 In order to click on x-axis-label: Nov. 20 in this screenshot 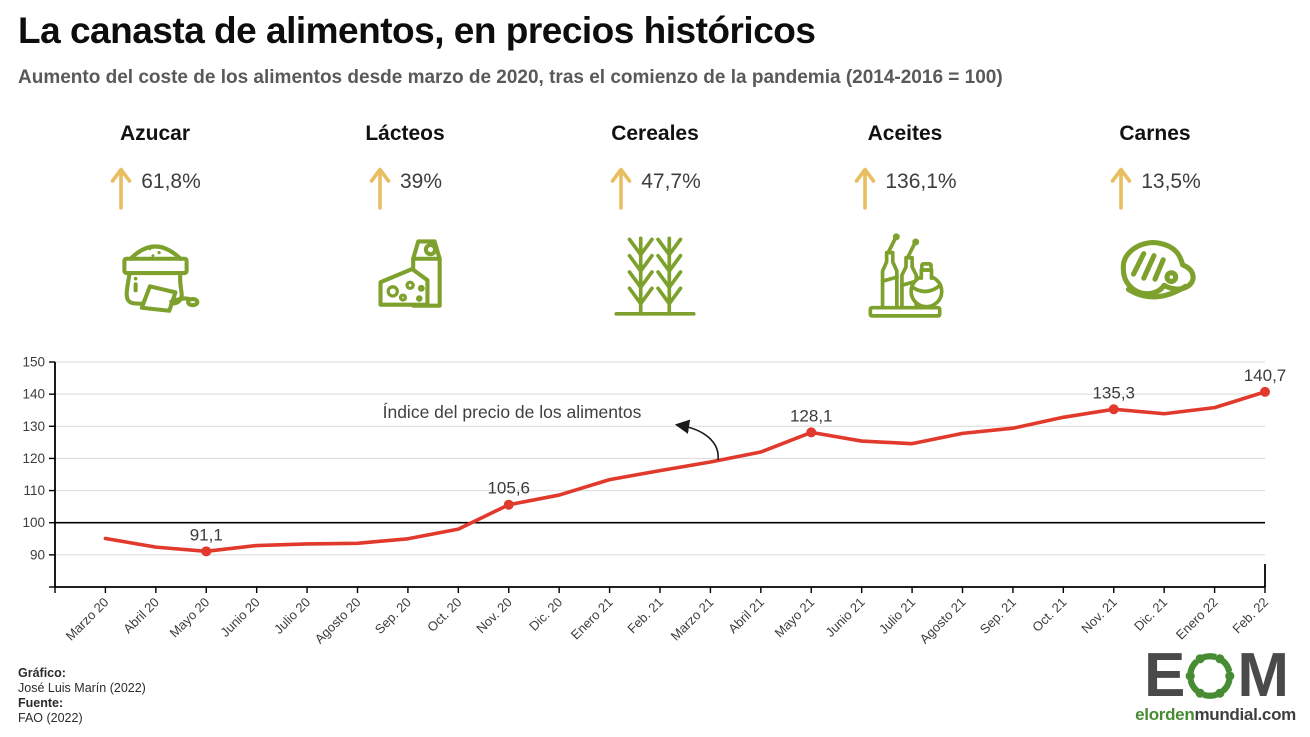, I will do `click(494, 616)`.